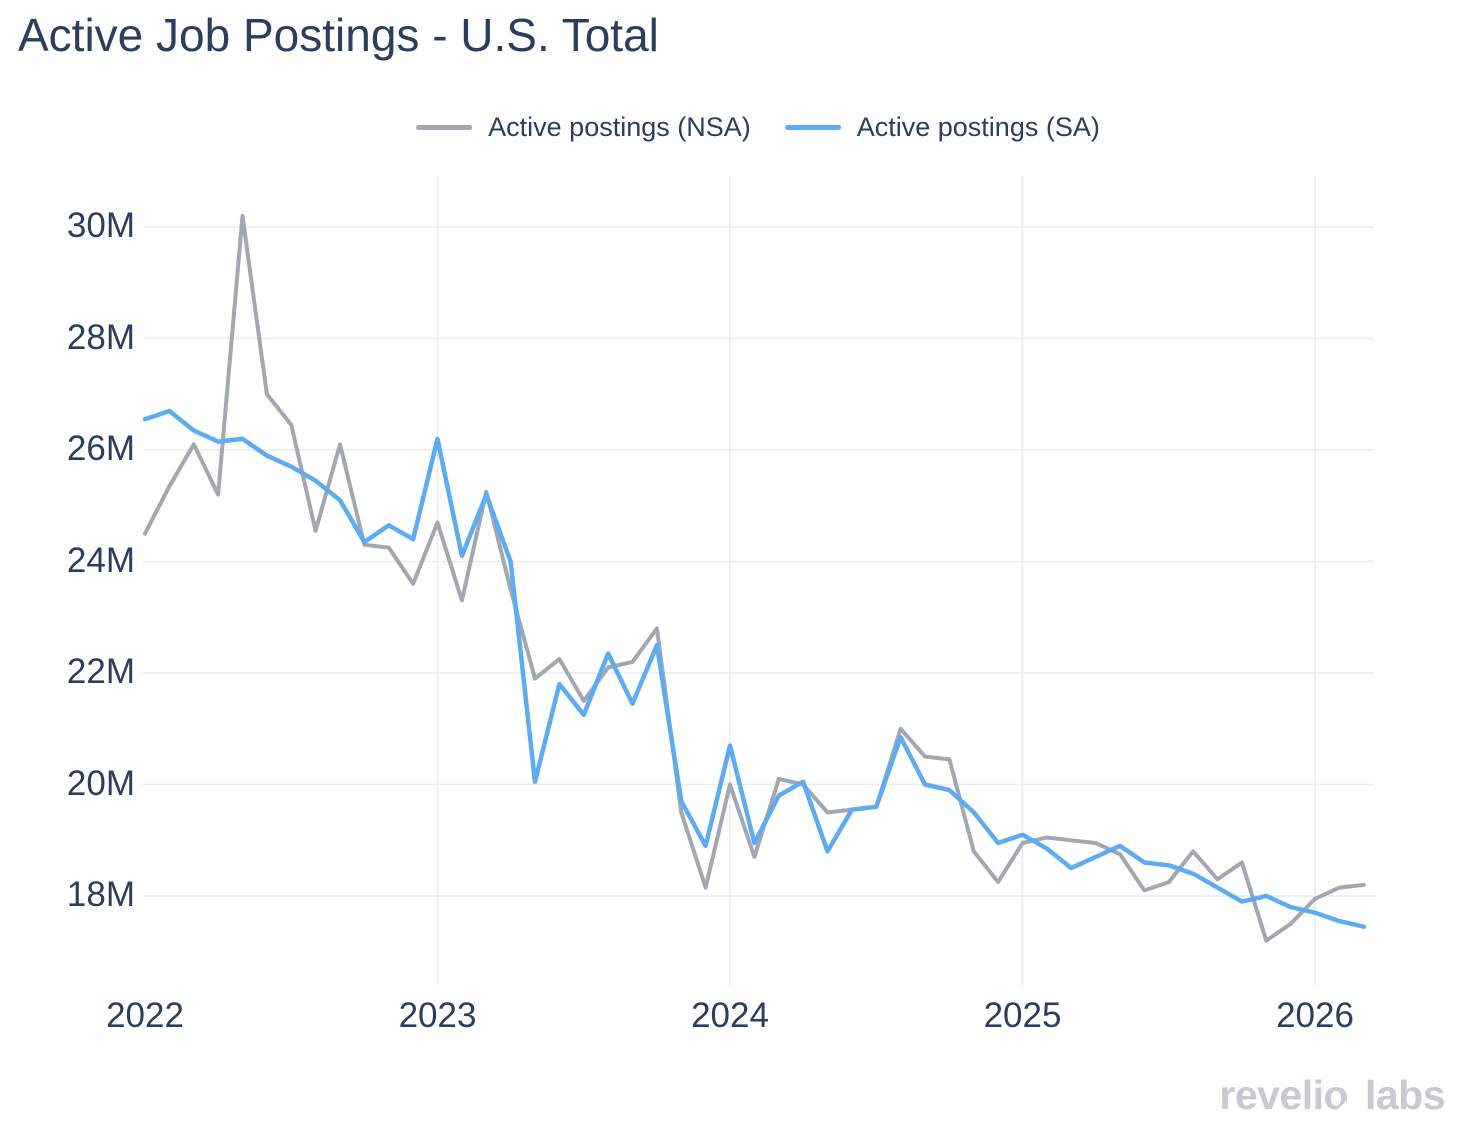  Describe the element at coordinates (100, 672) in the screenshot. I see `y-tick-label: 22M` at that location.